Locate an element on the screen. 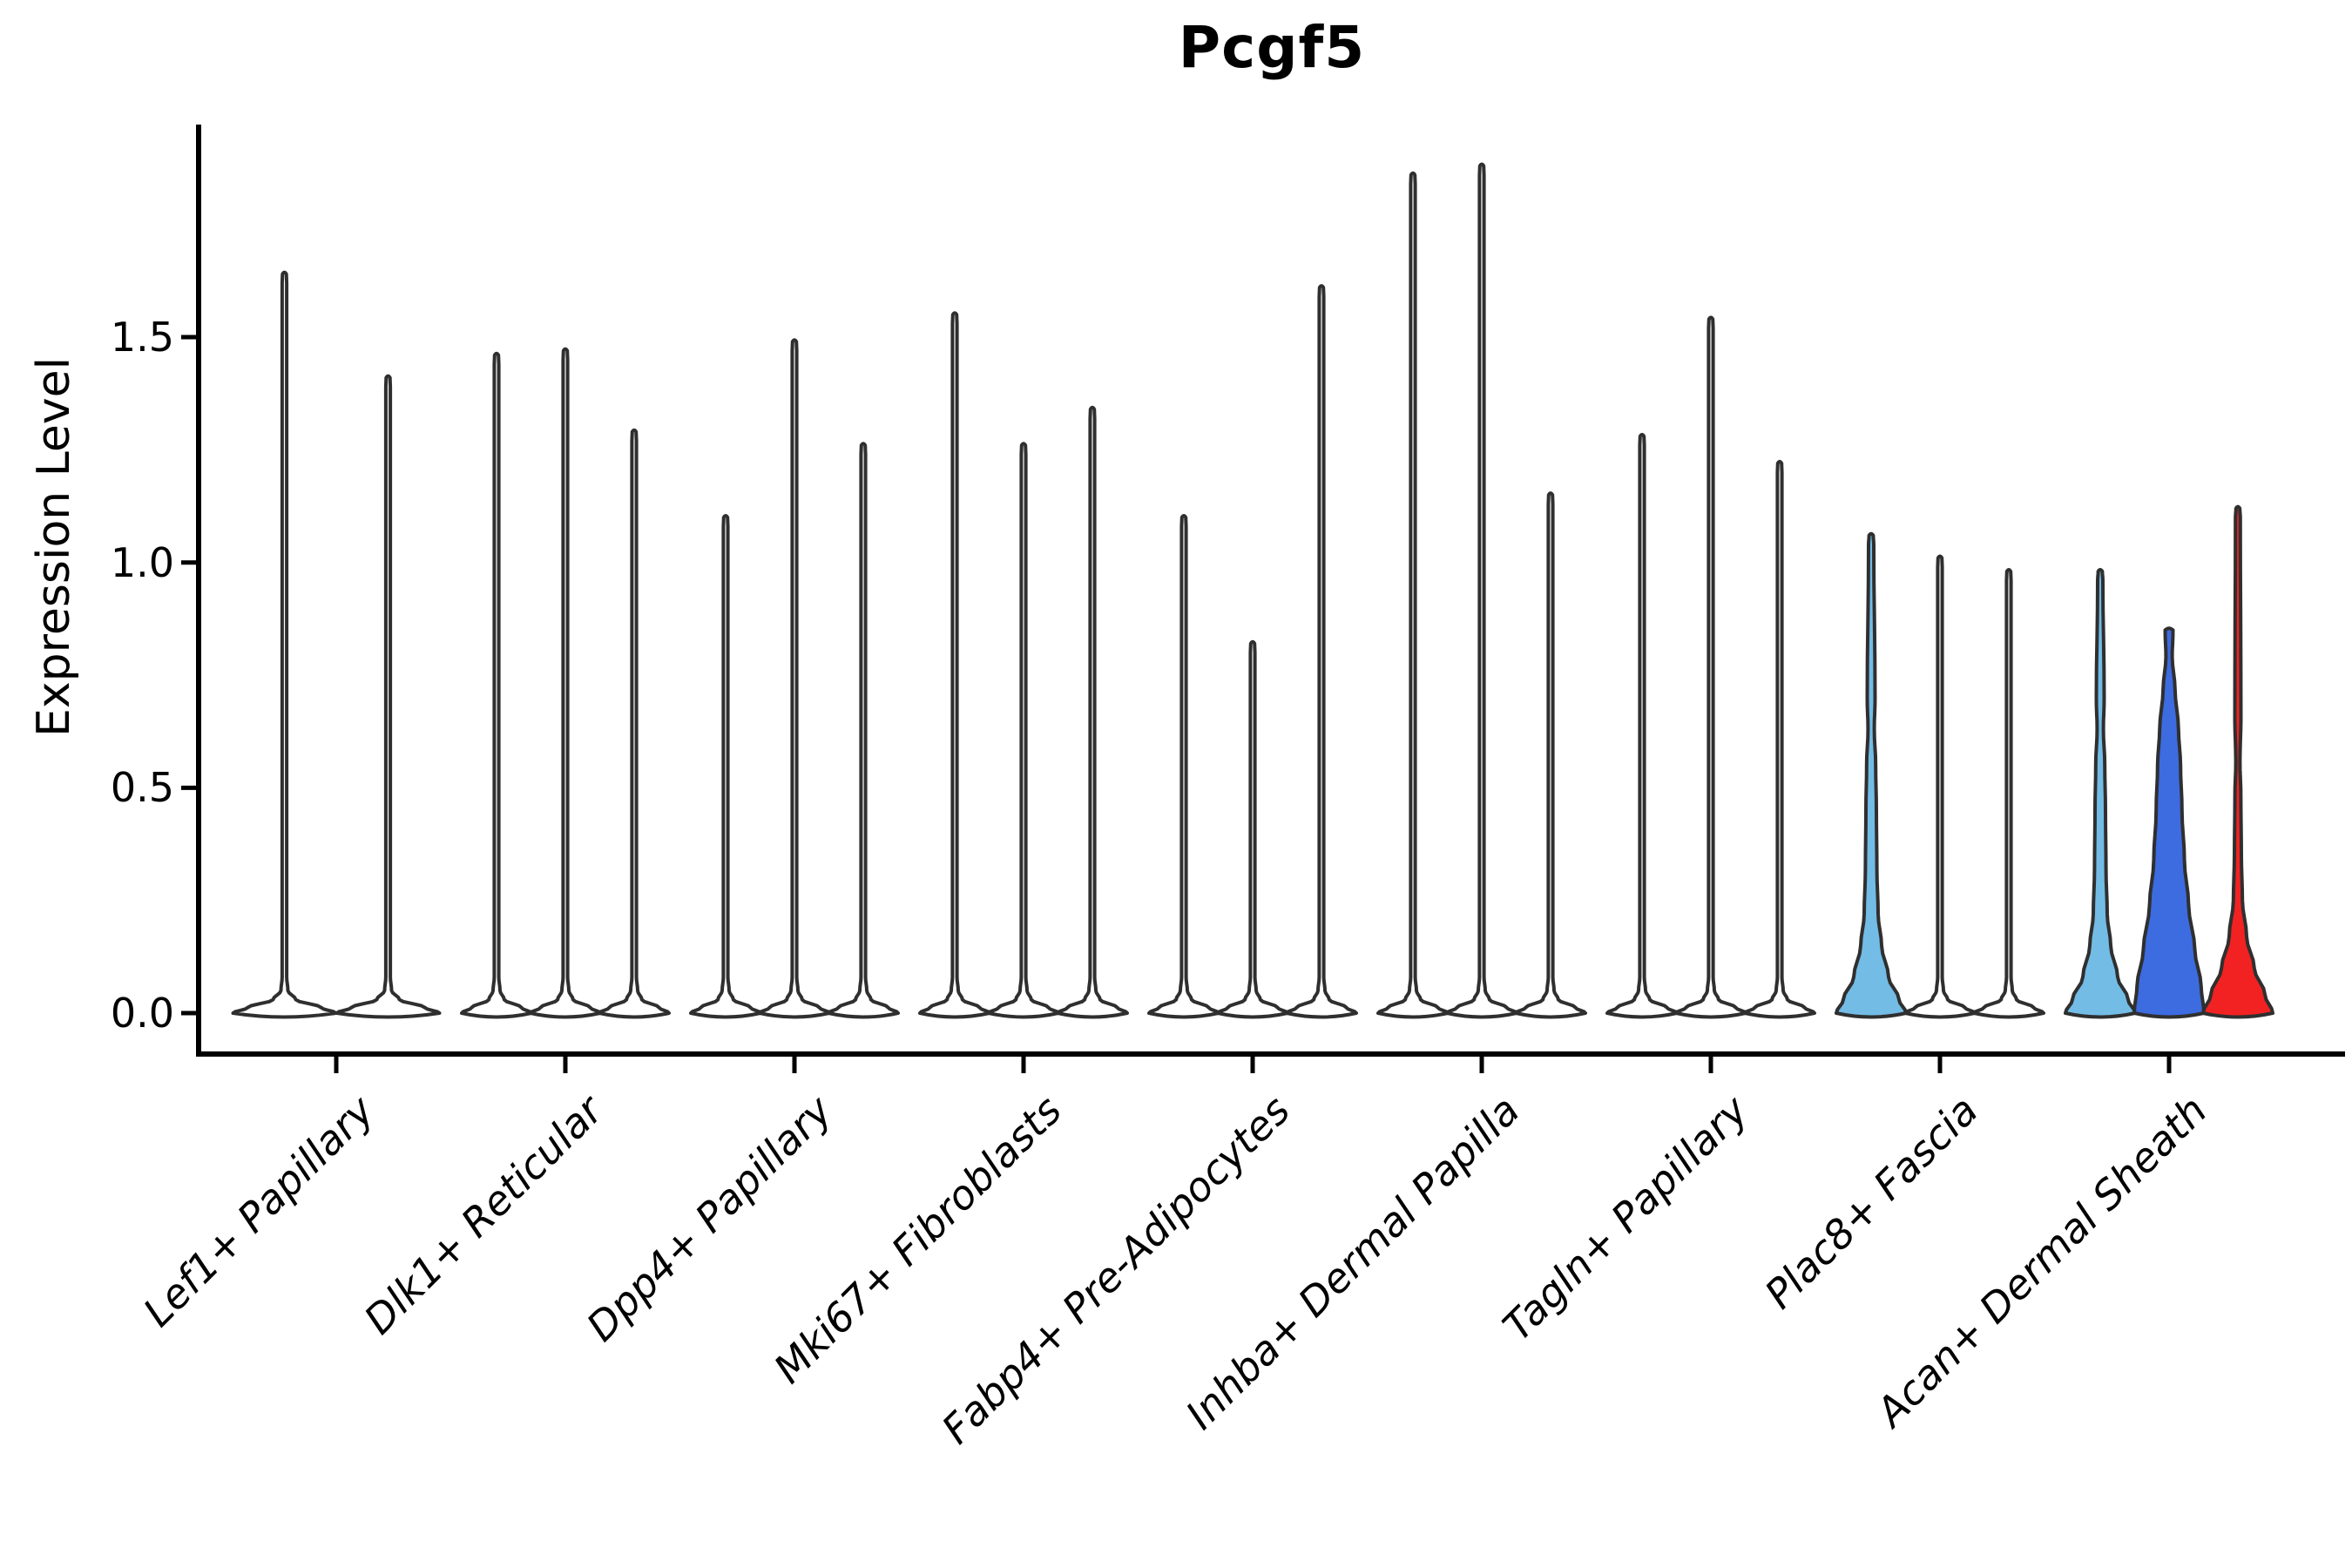 The width and height of the screenshot is (2352, 1568). y-tick-label: 1.5 is located at coordinates (142, 338).